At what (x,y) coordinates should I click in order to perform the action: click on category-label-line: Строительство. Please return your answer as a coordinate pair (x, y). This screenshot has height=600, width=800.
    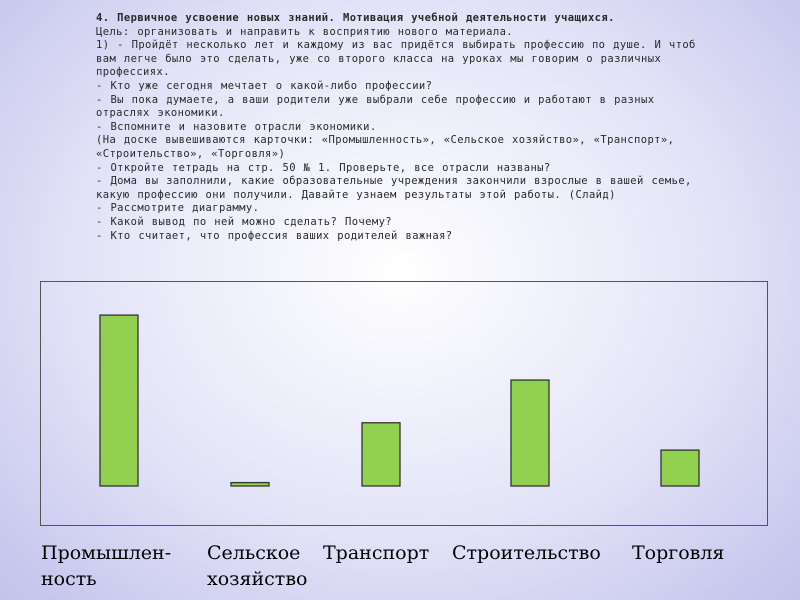
    Looking at the image, I should click on (526, 553).